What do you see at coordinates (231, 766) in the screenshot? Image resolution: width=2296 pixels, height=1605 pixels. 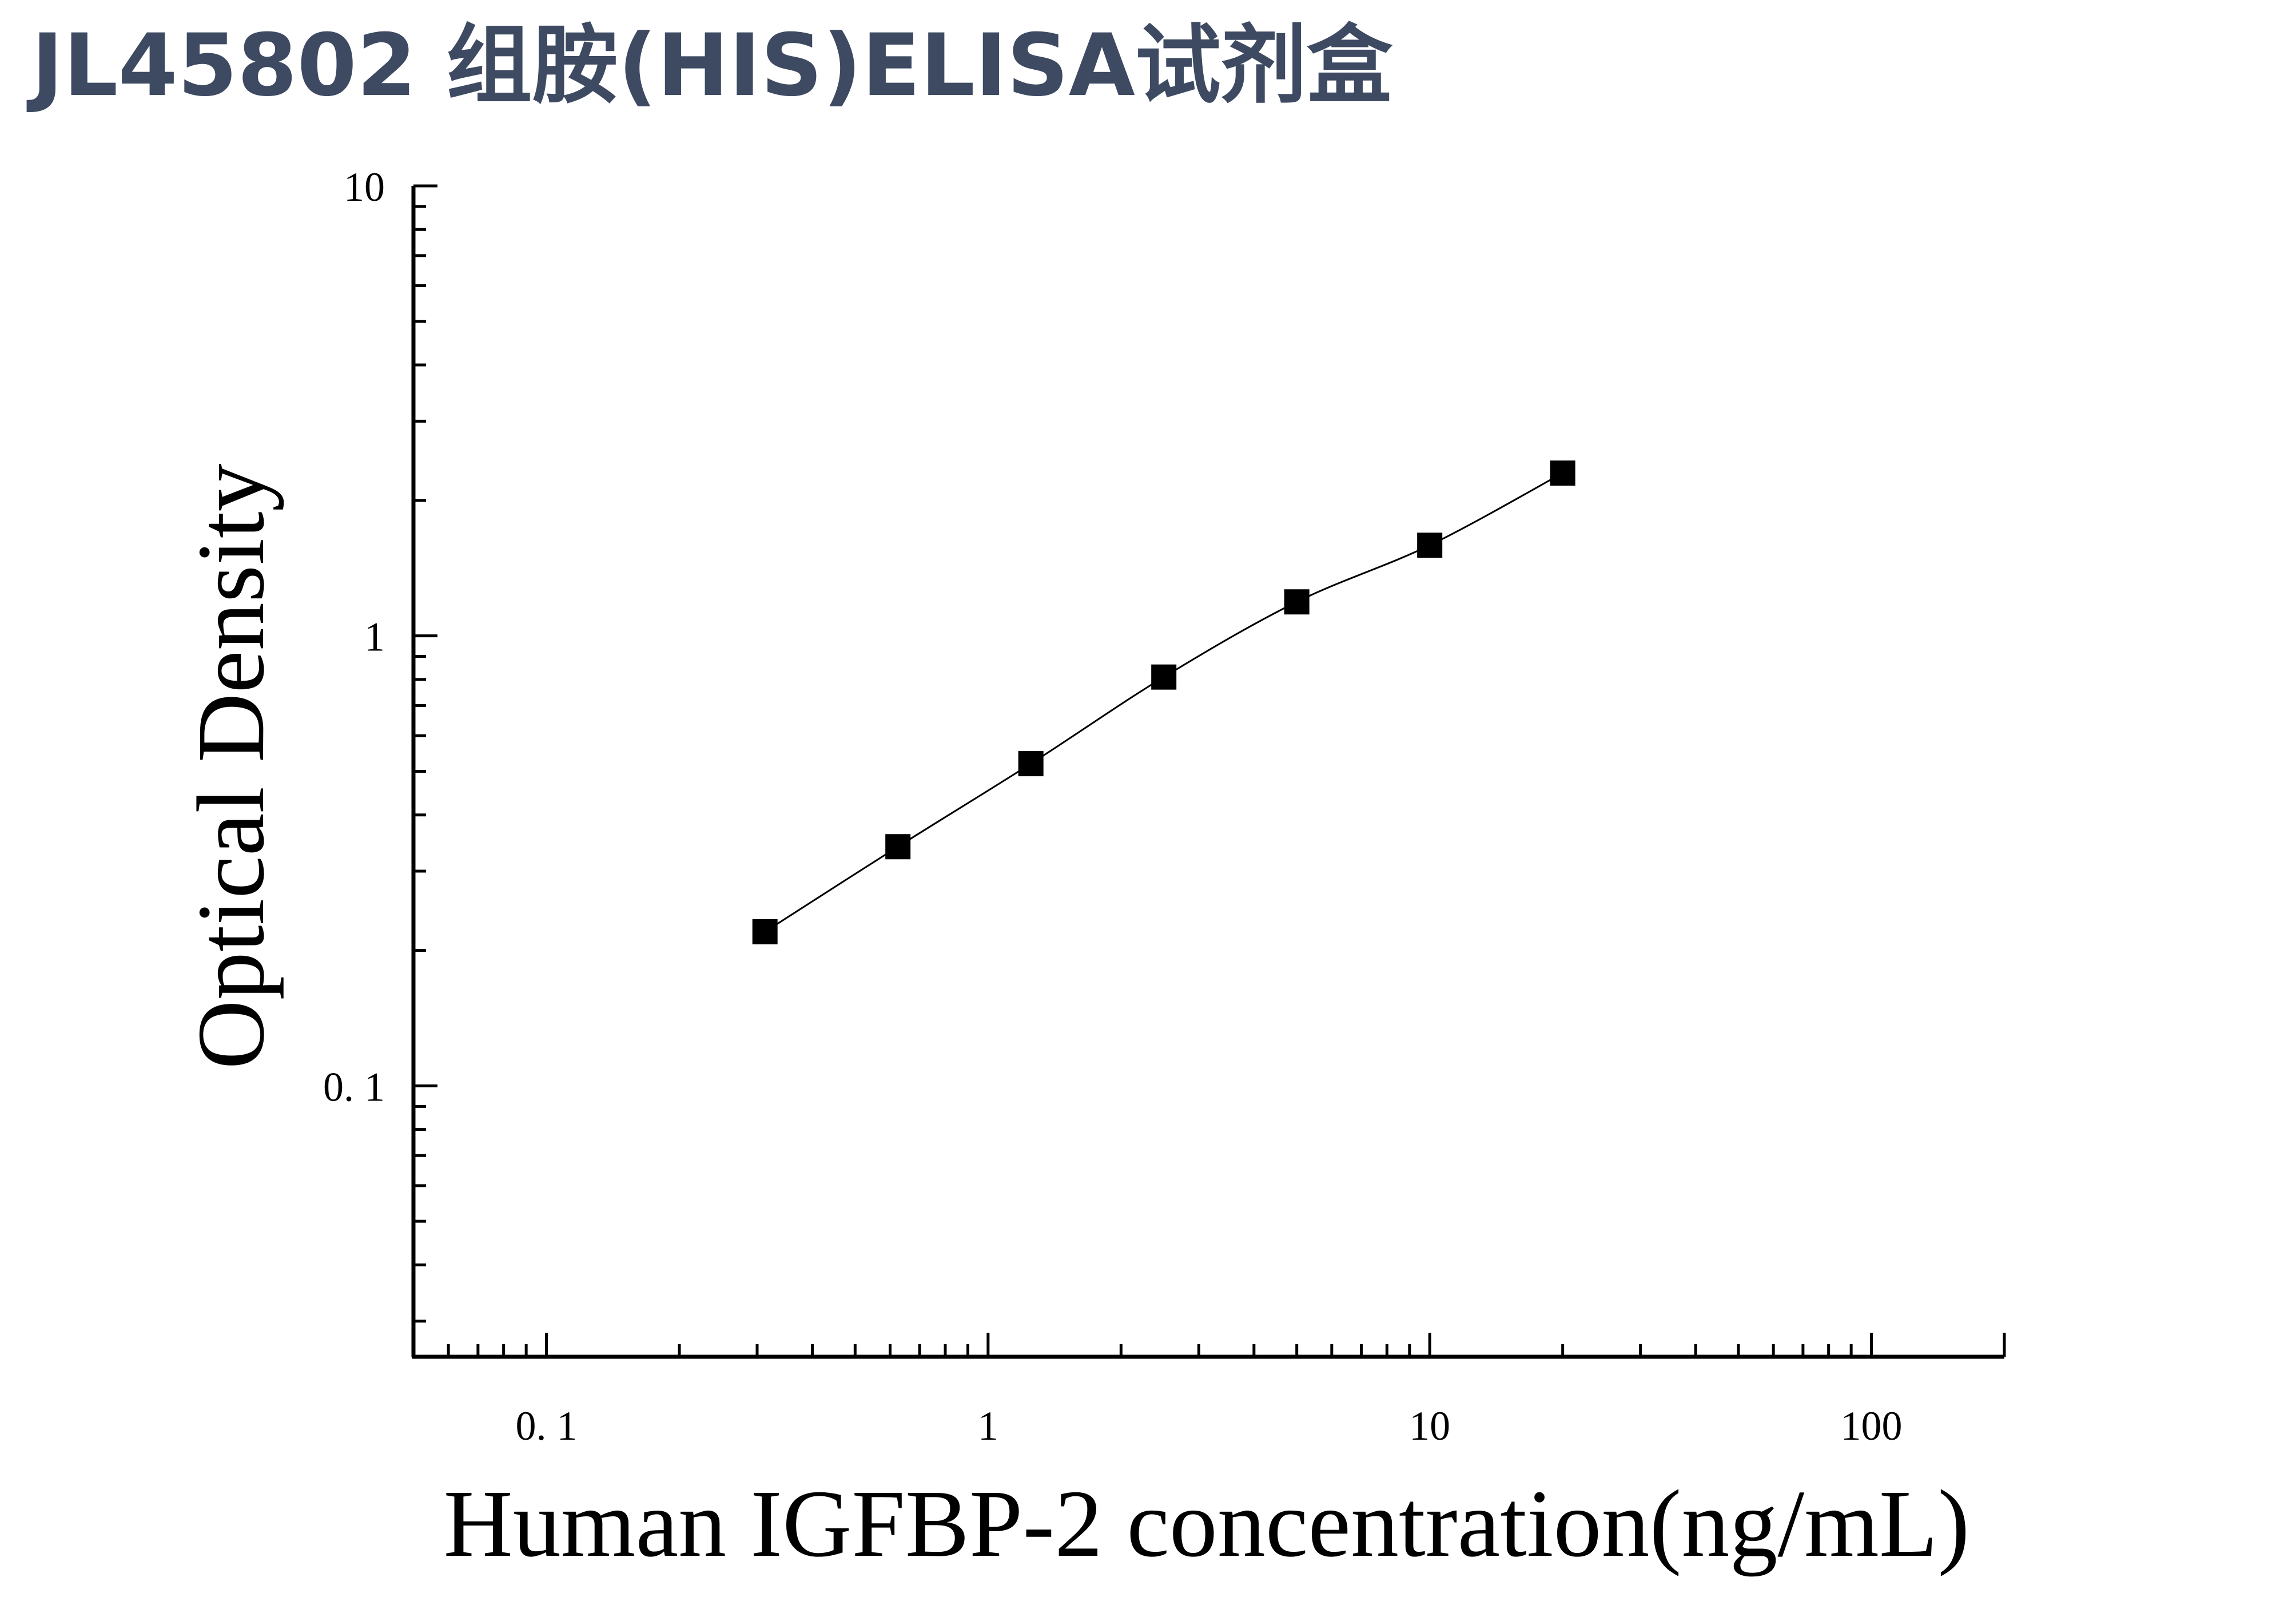 I see `y-axis-title: Optical Density` at bounding box center [231, 766].